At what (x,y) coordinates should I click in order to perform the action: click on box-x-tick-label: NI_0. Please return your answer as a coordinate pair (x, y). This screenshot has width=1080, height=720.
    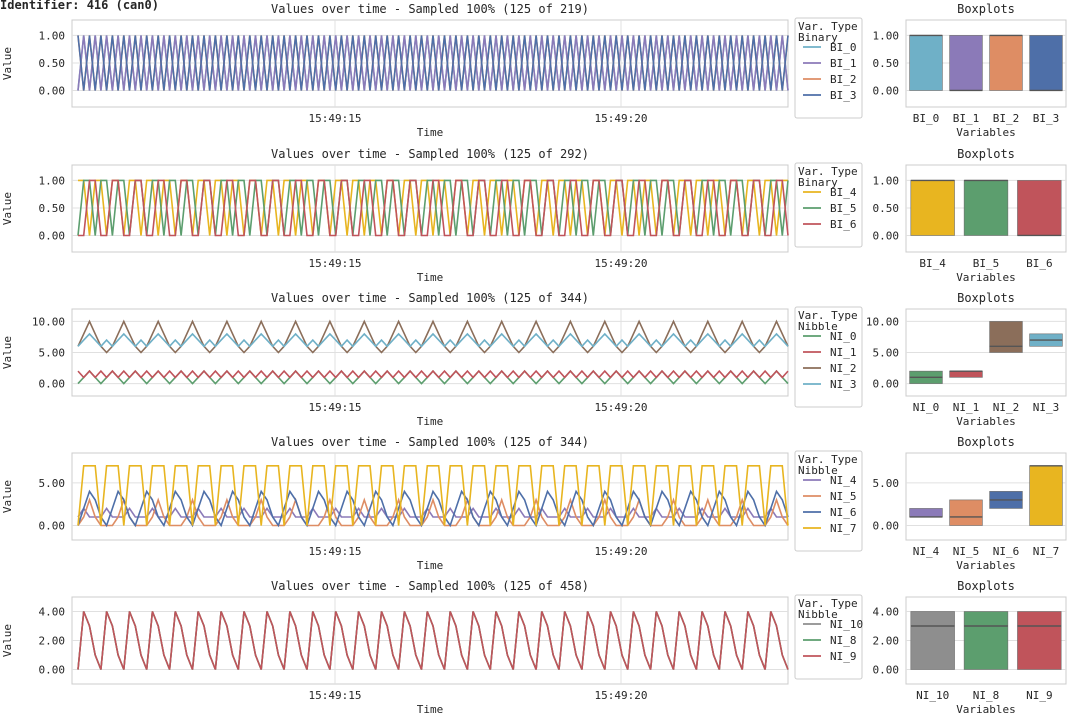
    Looking at the image, I should click on (926, 407).